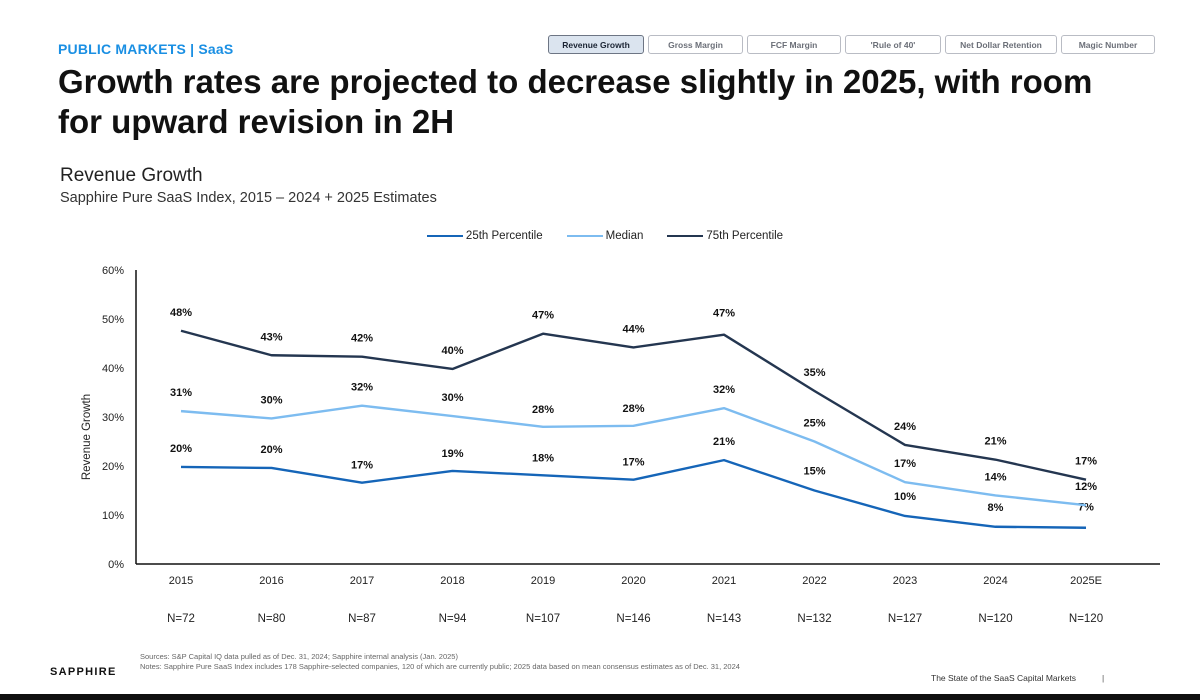  What do you see at coordinates (724, 581) in the screenshot?
I see `x-tick-label: 2021` at bounding box center [724, 581].